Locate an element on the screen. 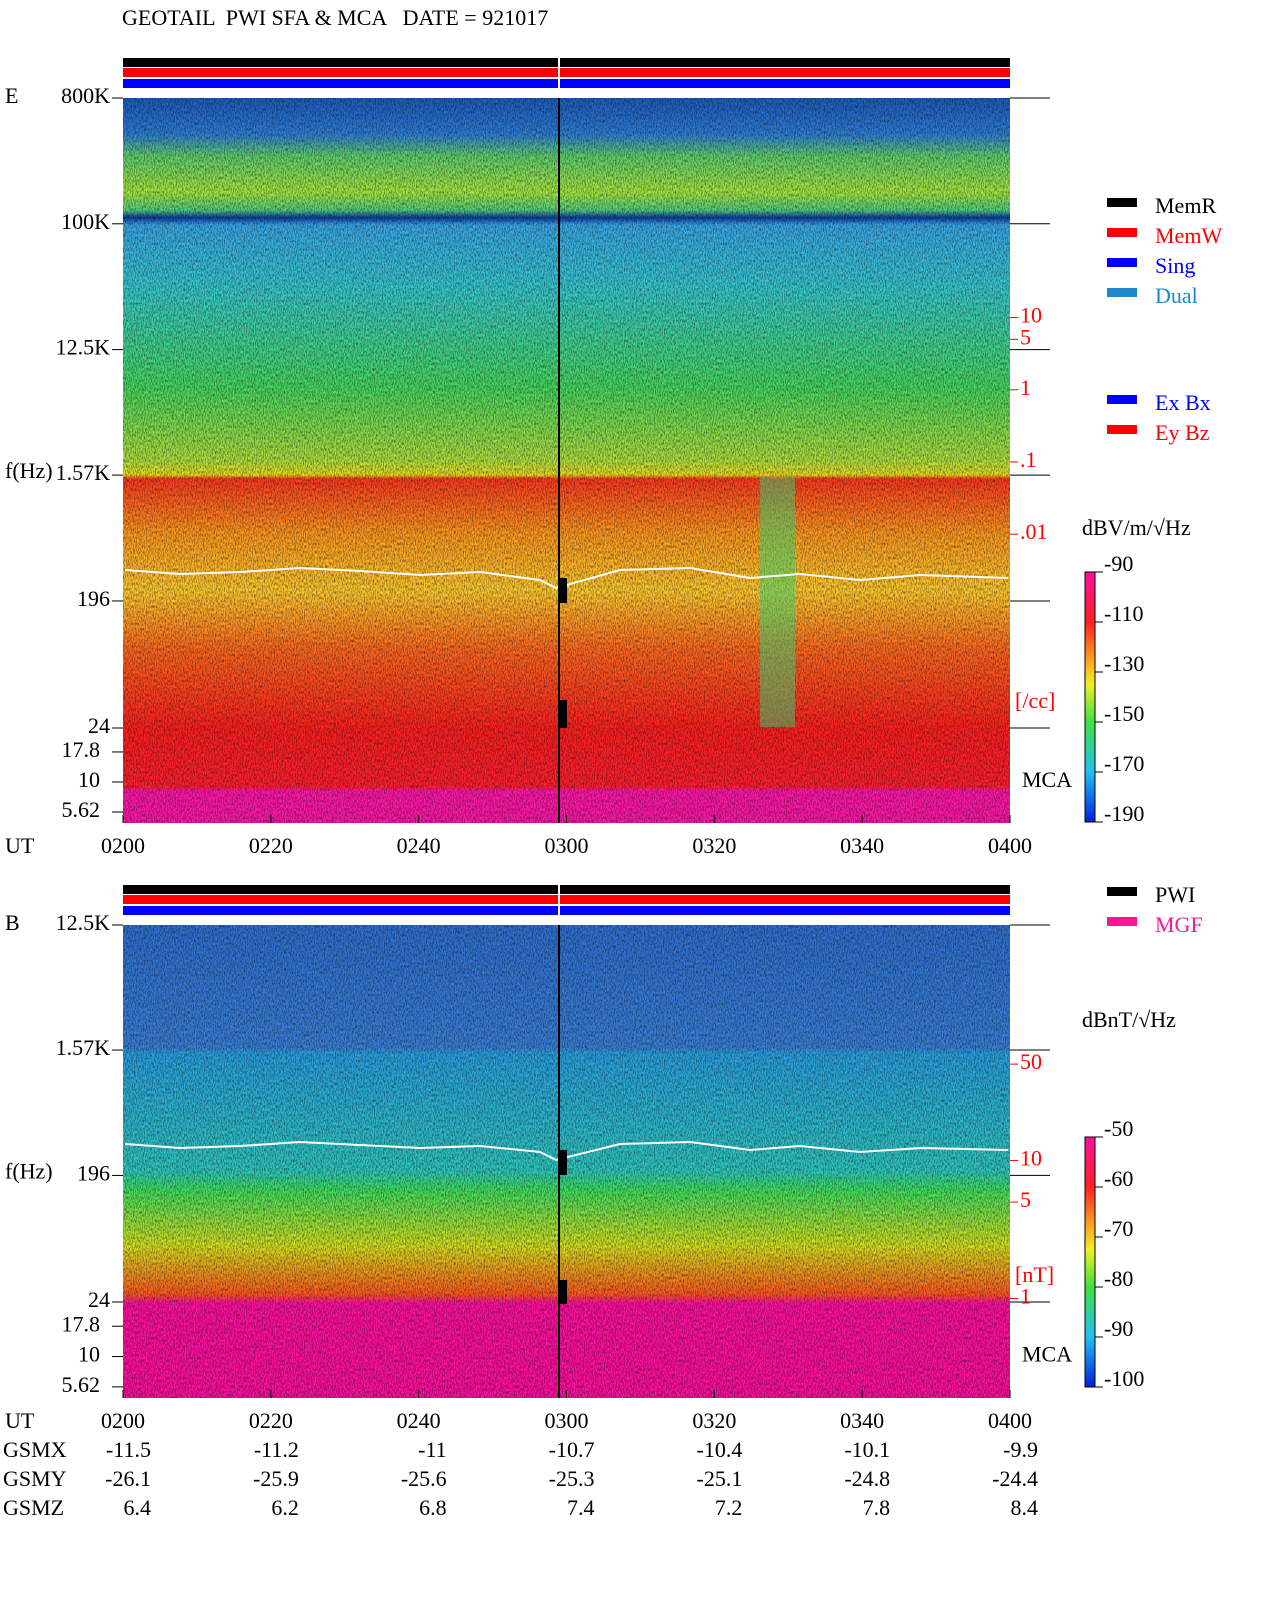 The height and width of the screenshot is (1598, 1280). y-tick-label: 800K is located at coordinates (85, 95).